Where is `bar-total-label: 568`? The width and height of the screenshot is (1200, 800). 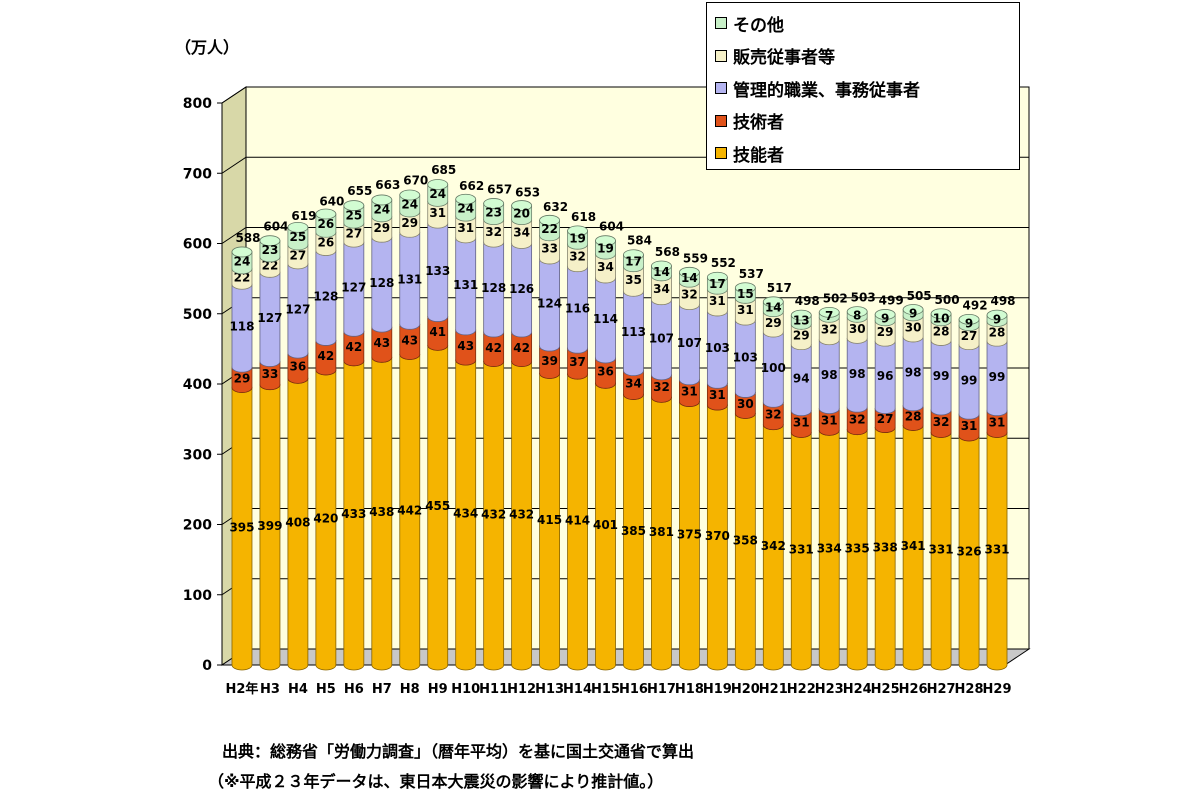 bar-total-label: 568 is located at coordinates (667, 252).